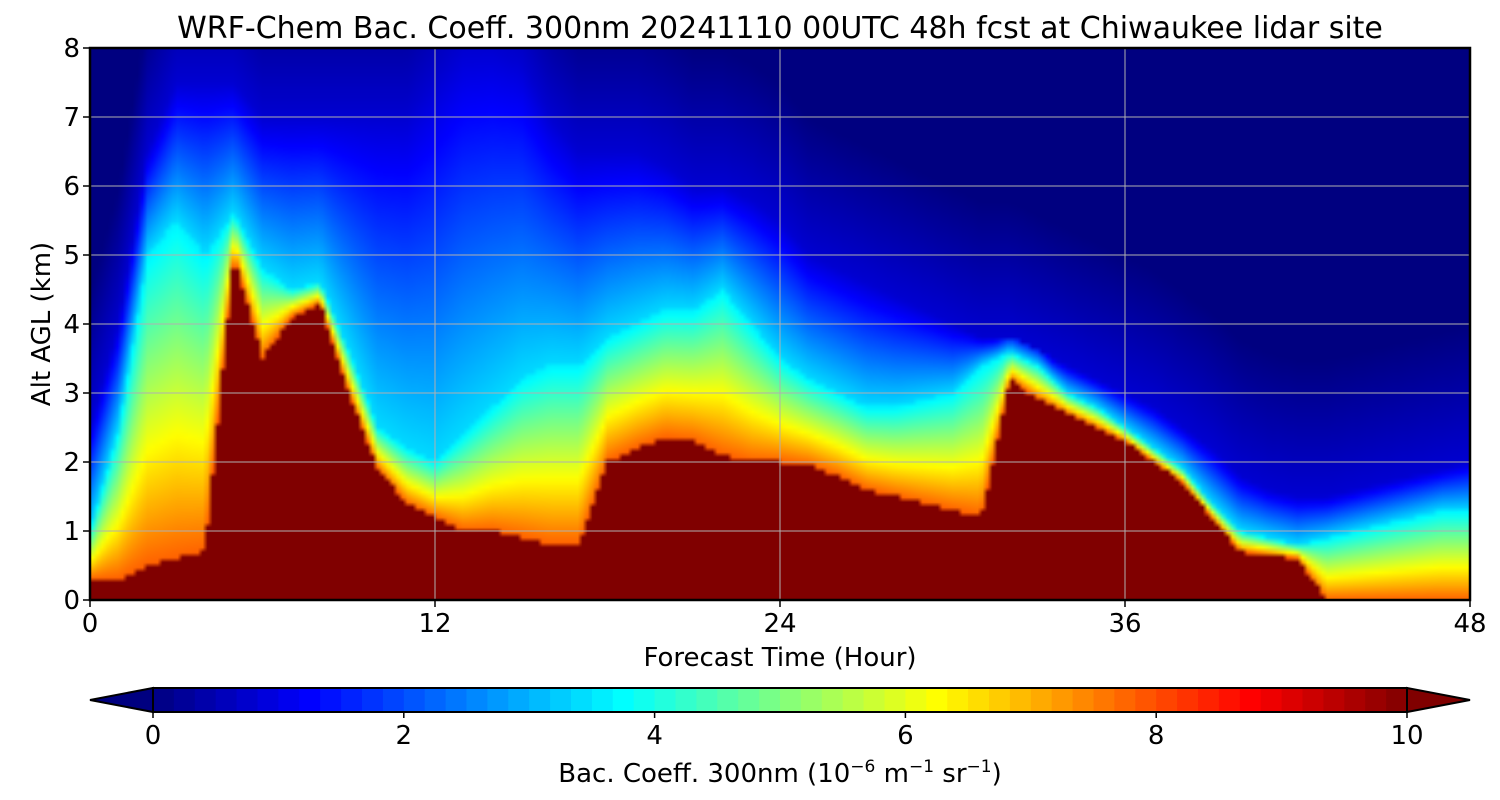 The height and width of the screenshot is (800, 1500). I want to click on colorbar-tick-label: 6, so click(905, 736).